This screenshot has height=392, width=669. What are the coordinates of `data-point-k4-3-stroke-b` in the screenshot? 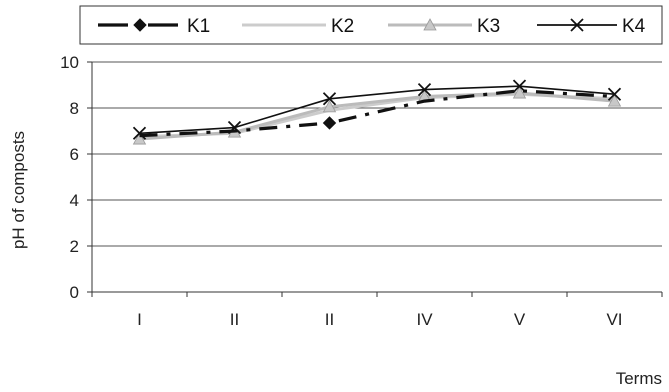 It's located at (424, 89).